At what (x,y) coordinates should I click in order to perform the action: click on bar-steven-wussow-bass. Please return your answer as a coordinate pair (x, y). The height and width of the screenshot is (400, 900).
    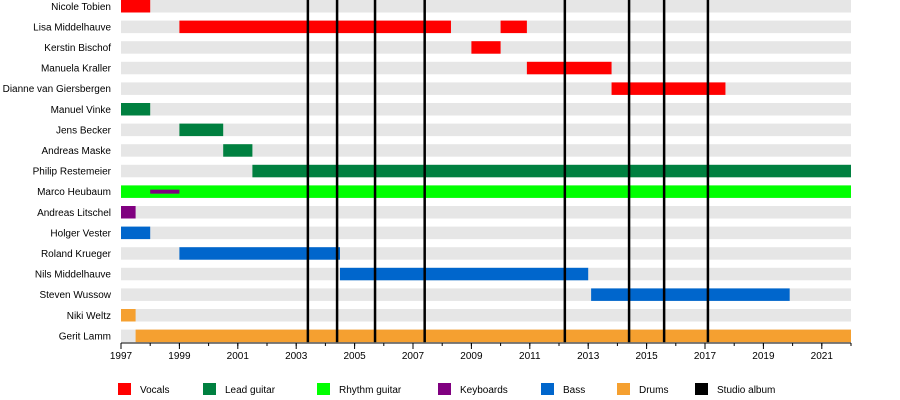
    Looking at the image, I should click on (690, 294).